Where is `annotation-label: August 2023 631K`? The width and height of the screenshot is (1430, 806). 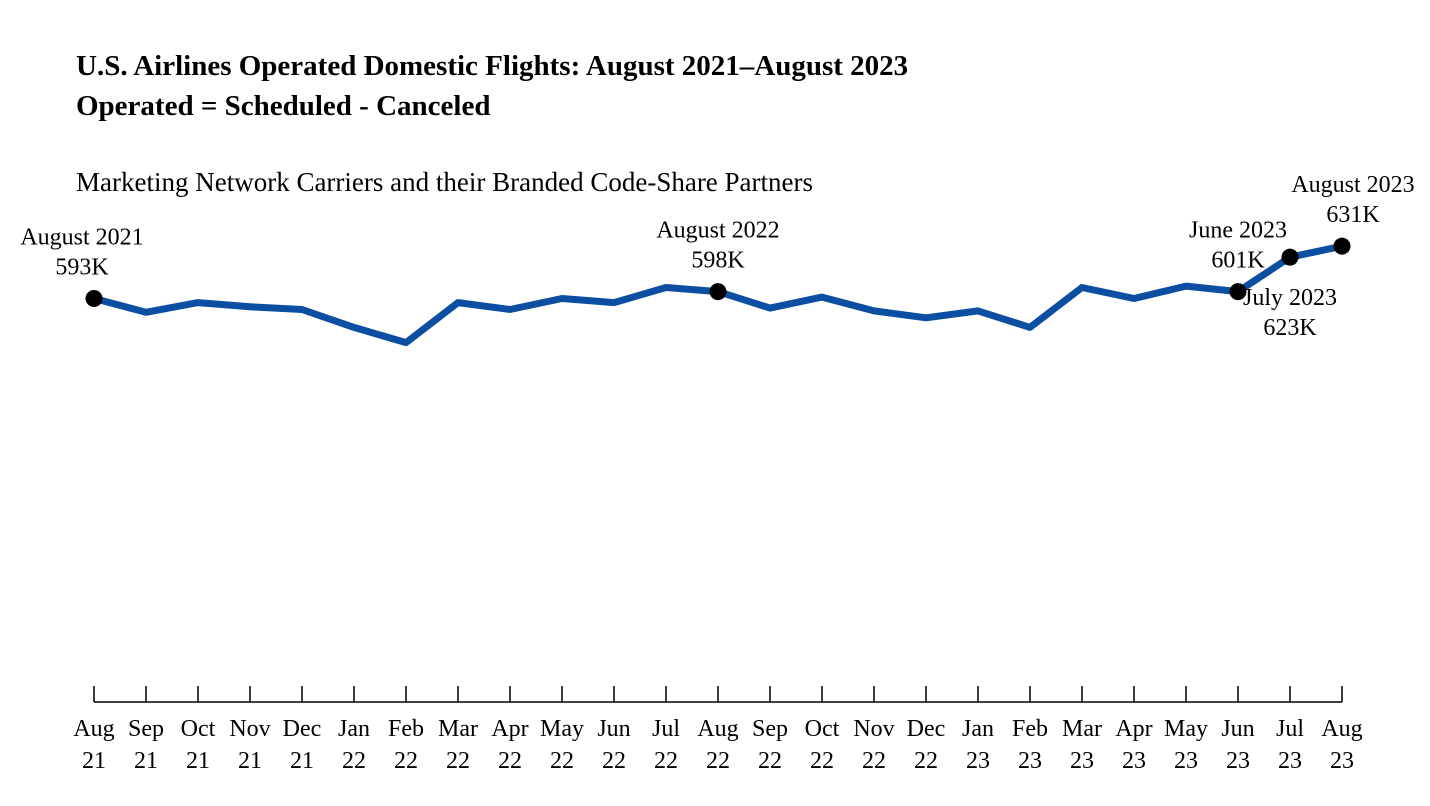 annotation-label: August 2023 631K is located at coordinates (1352, 200).